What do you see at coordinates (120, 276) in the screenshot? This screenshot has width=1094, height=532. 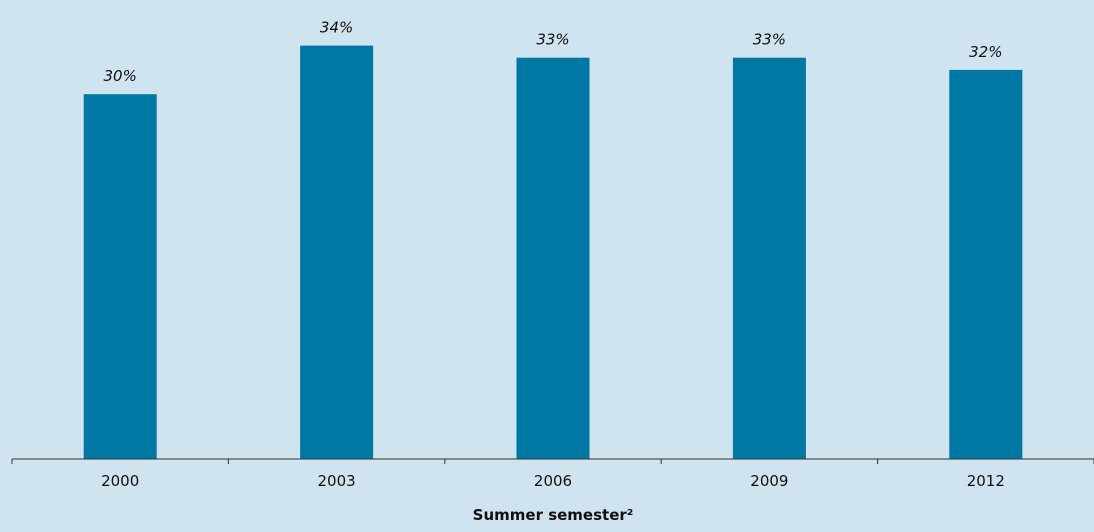 I see `bar-2000` at bounding box center [120, 276].